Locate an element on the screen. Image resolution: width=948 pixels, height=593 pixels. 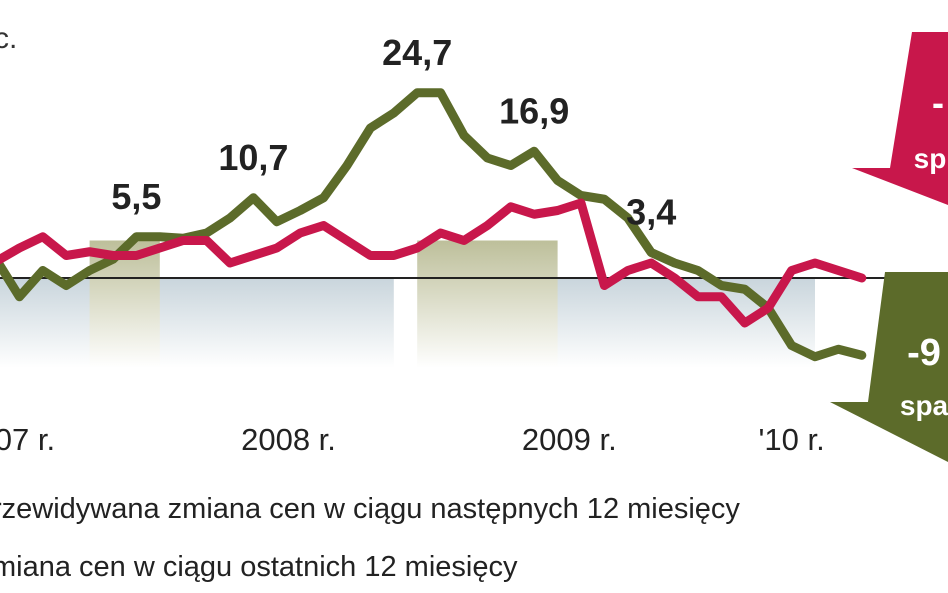
x-tick-label: 2009 r. is located at coordinates (569, 439).